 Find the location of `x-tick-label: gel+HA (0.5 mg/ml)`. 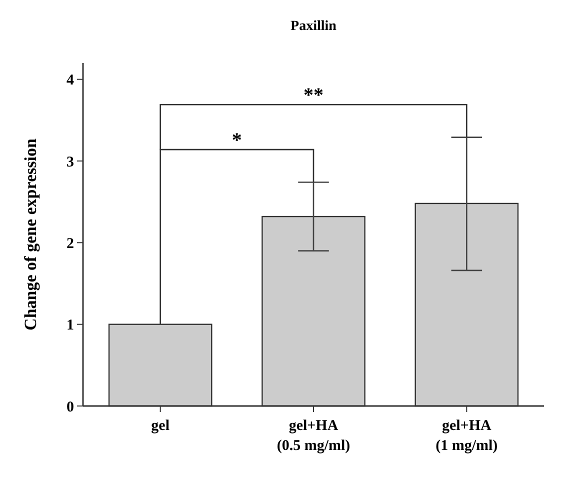

x-tick-label: gel+HA (0.5 mg/ml) is located at coordinates (313, 436).